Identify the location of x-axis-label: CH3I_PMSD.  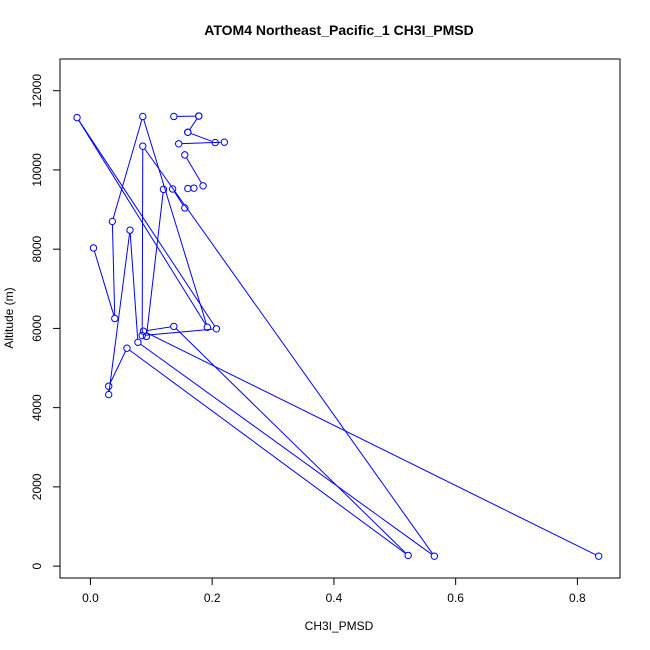
(339, 626).